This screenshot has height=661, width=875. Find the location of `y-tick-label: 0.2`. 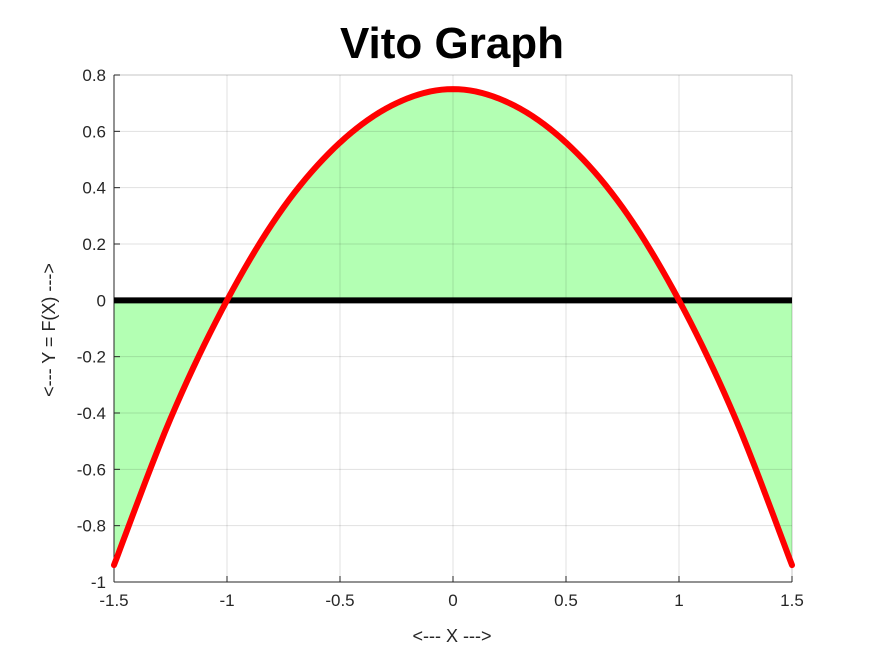

y-tick-label: 0.2 is located at coordinates (94, 244).